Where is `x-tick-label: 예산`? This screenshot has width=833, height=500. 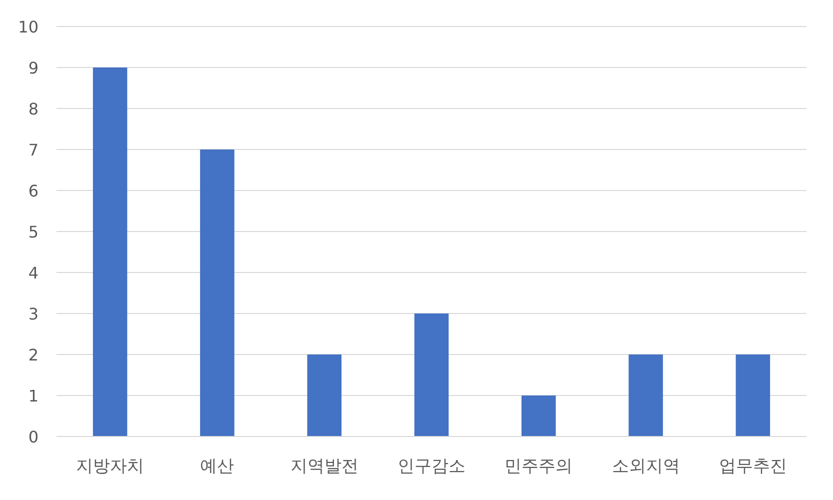 x-tick-label: 예산 is located at coordinates (217, 466).